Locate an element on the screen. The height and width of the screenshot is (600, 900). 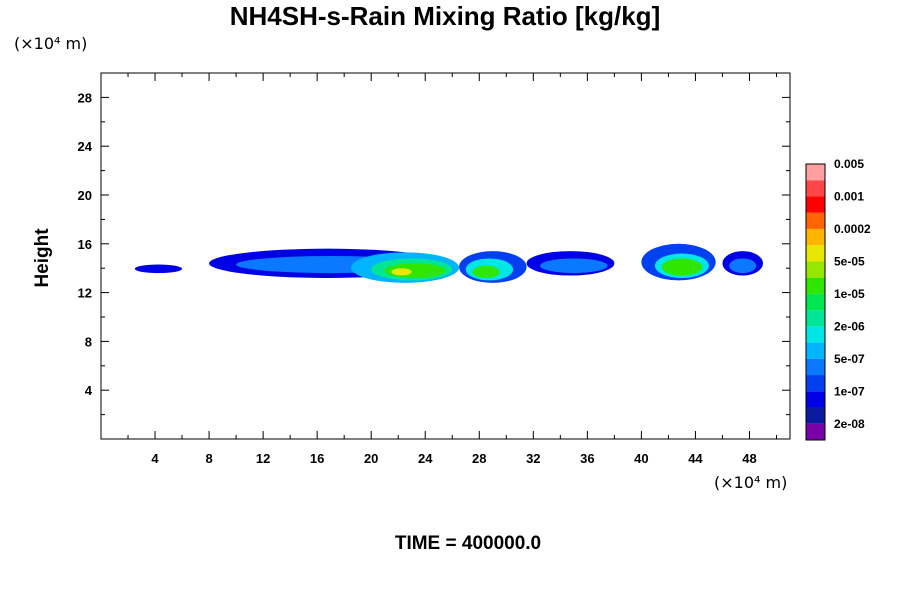
y-tick-label: 28 is located at coordinates (85, 97).